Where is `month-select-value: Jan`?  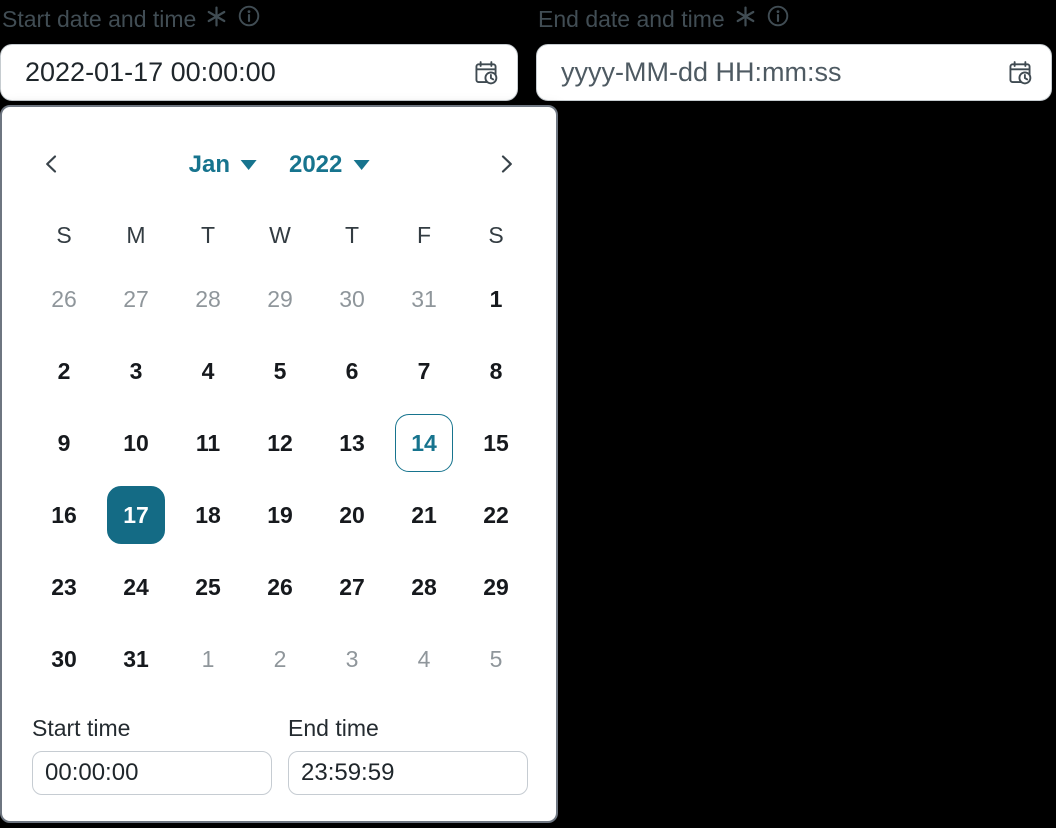 month-select-value: Jan is located at coordinates (209, 164).